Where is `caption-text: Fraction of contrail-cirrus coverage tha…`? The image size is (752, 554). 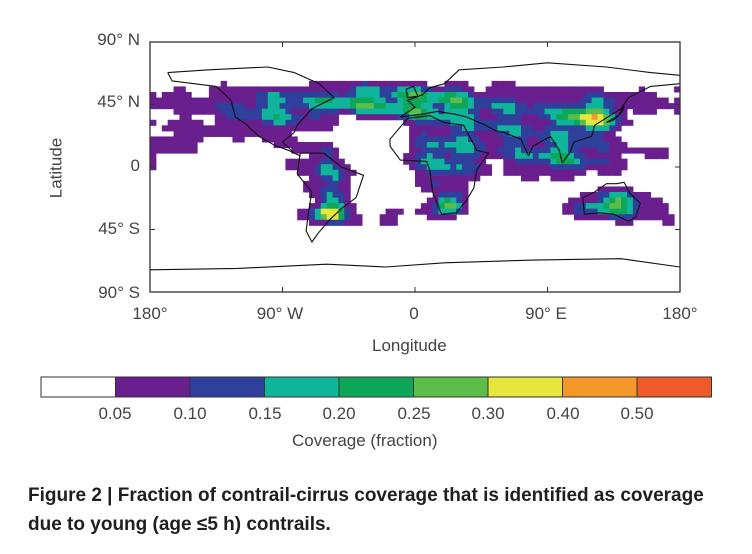
caption-text: Fraction of contrail-cirrus coverage tha… is located at coordinates (366, 510).